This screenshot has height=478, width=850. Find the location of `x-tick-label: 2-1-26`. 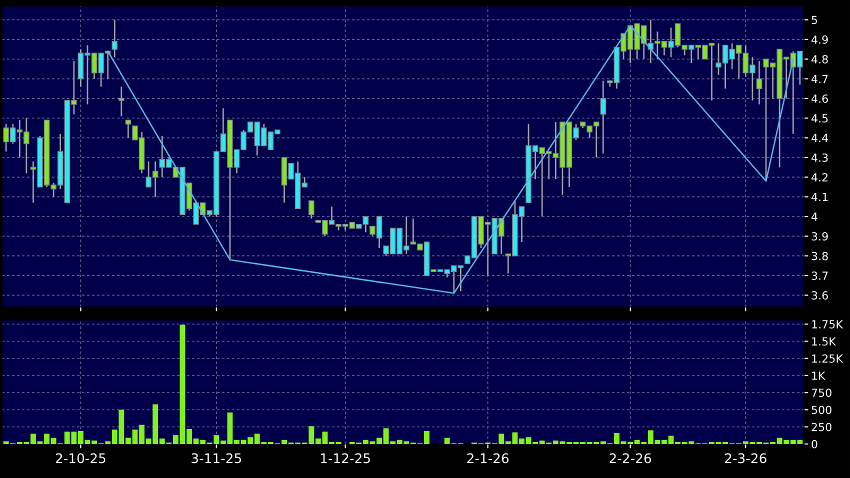

x-tick-label: 2-1-26 is located at coordinates (488, 458).